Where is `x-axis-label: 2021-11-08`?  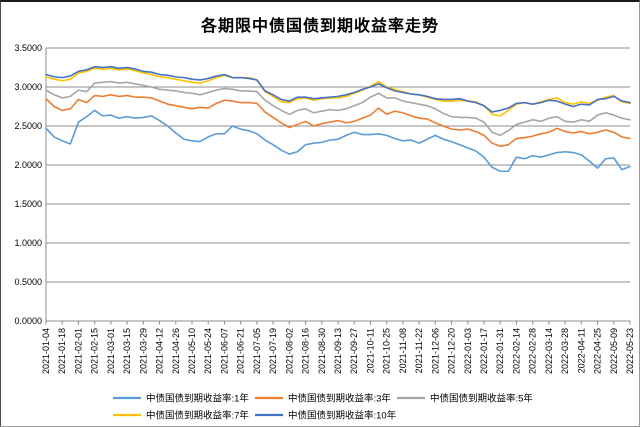
x-axis-label: 2021-11-08 is located at coordinates (403, 350).